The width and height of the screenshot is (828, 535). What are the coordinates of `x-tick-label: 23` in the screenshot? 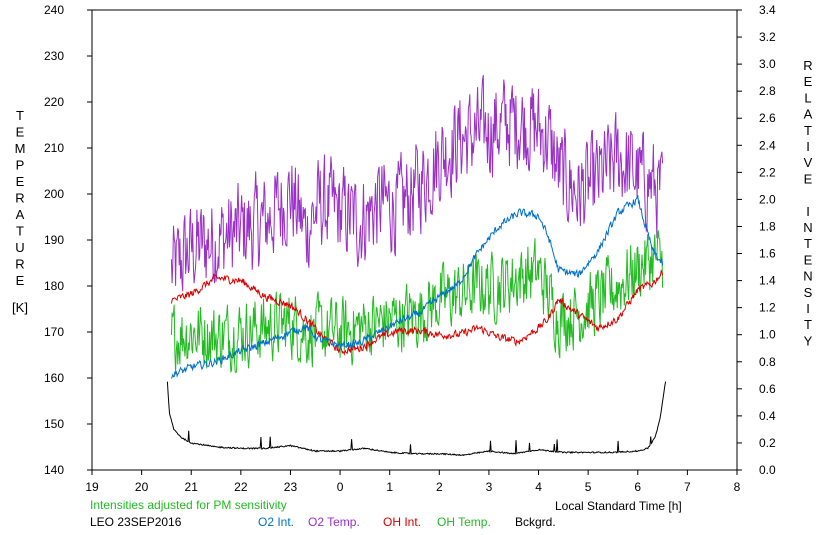 It's located at (291, 487).